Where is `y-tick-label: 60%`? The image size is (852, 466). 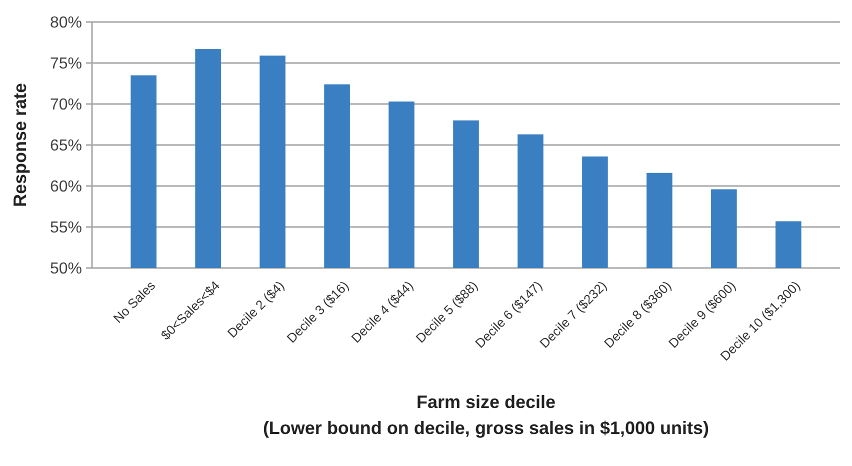 y-tick-label: 60% is located at coordinates (66, 187).